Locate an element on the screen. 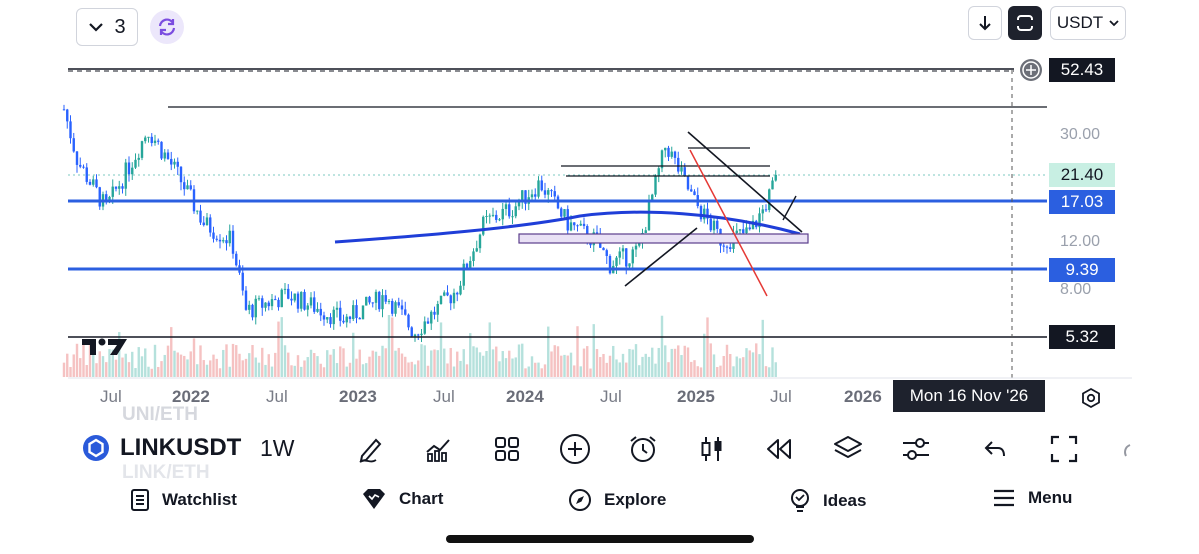 This screenshot has height=554, width=1199. add-button is located at coordinates (575, 449).